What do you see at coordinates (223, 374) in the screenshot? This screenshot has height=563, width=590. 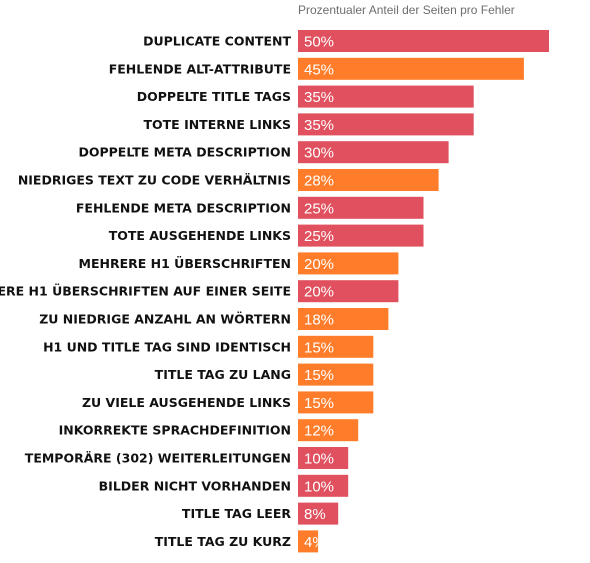 I see `category-label: Title Tag zu lang` at bounding box center [223, 374].